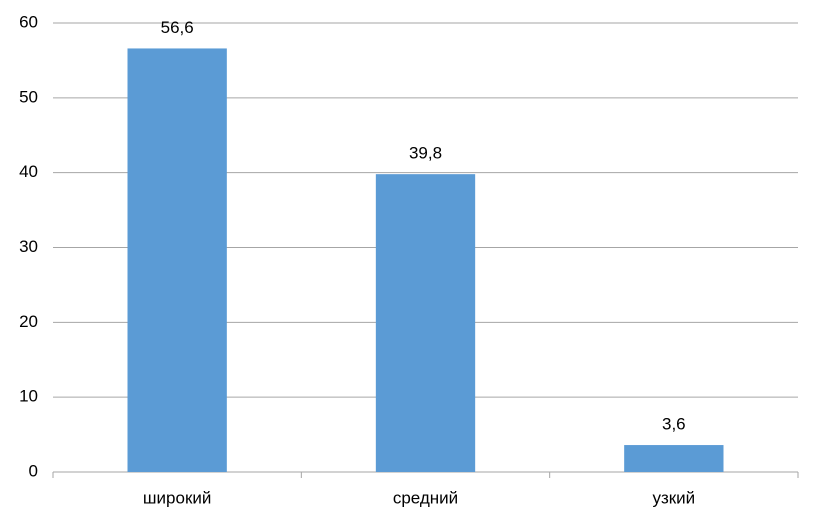 The height and width of the screenshot is (526, 822). I want to click on x-tick-label: узкий, so click(673, 497).